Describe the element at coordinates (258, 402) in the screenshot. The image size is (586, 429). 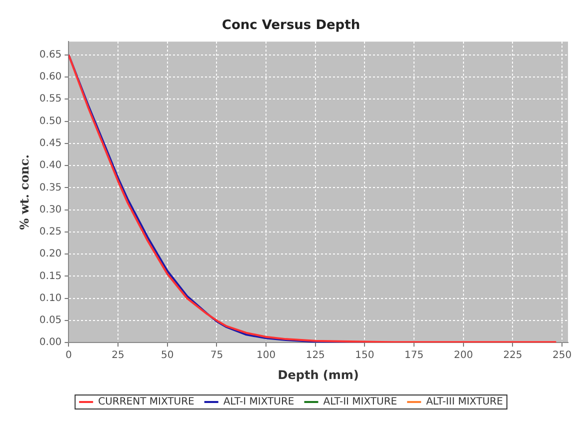
I see `legend-label: ALT-I MIXTURE` at that location.